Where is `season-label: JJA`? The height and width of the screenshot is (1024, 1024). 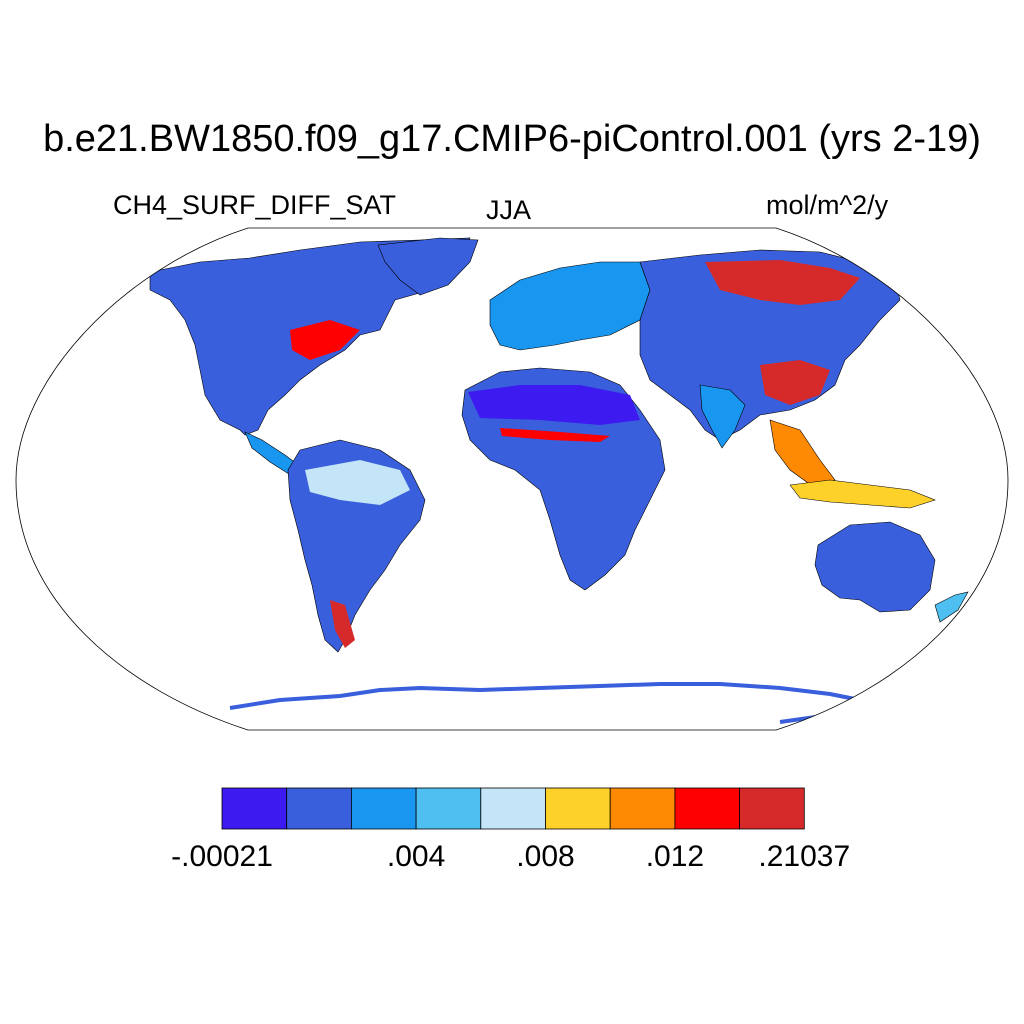 season-label: JJA is located at coordinates (509, 210).